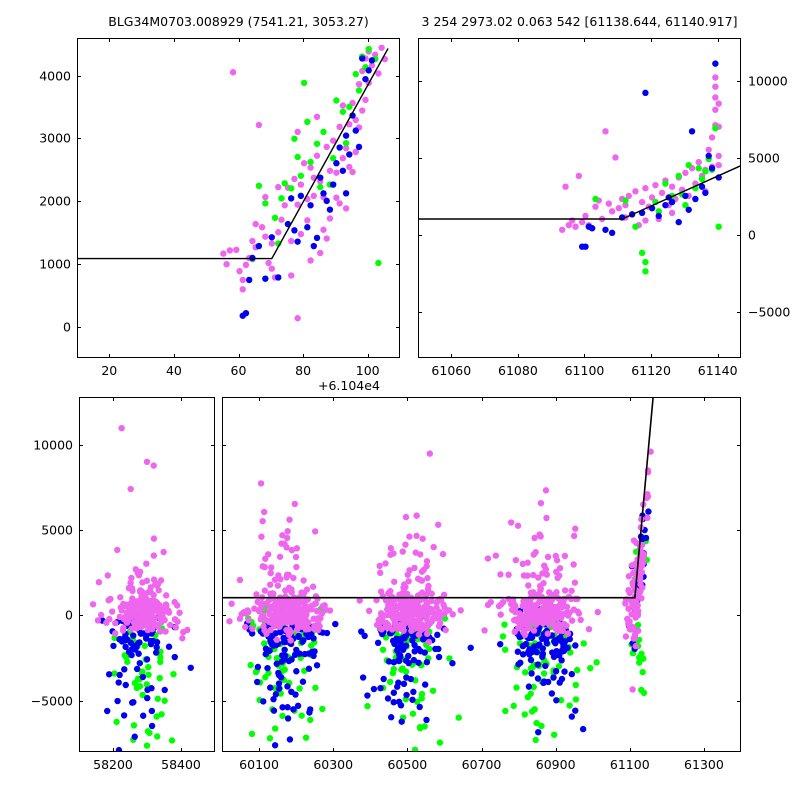  Describe the element at coordinates (704, 764) in the screenshot. I see `tick-label: 61300` at that location.